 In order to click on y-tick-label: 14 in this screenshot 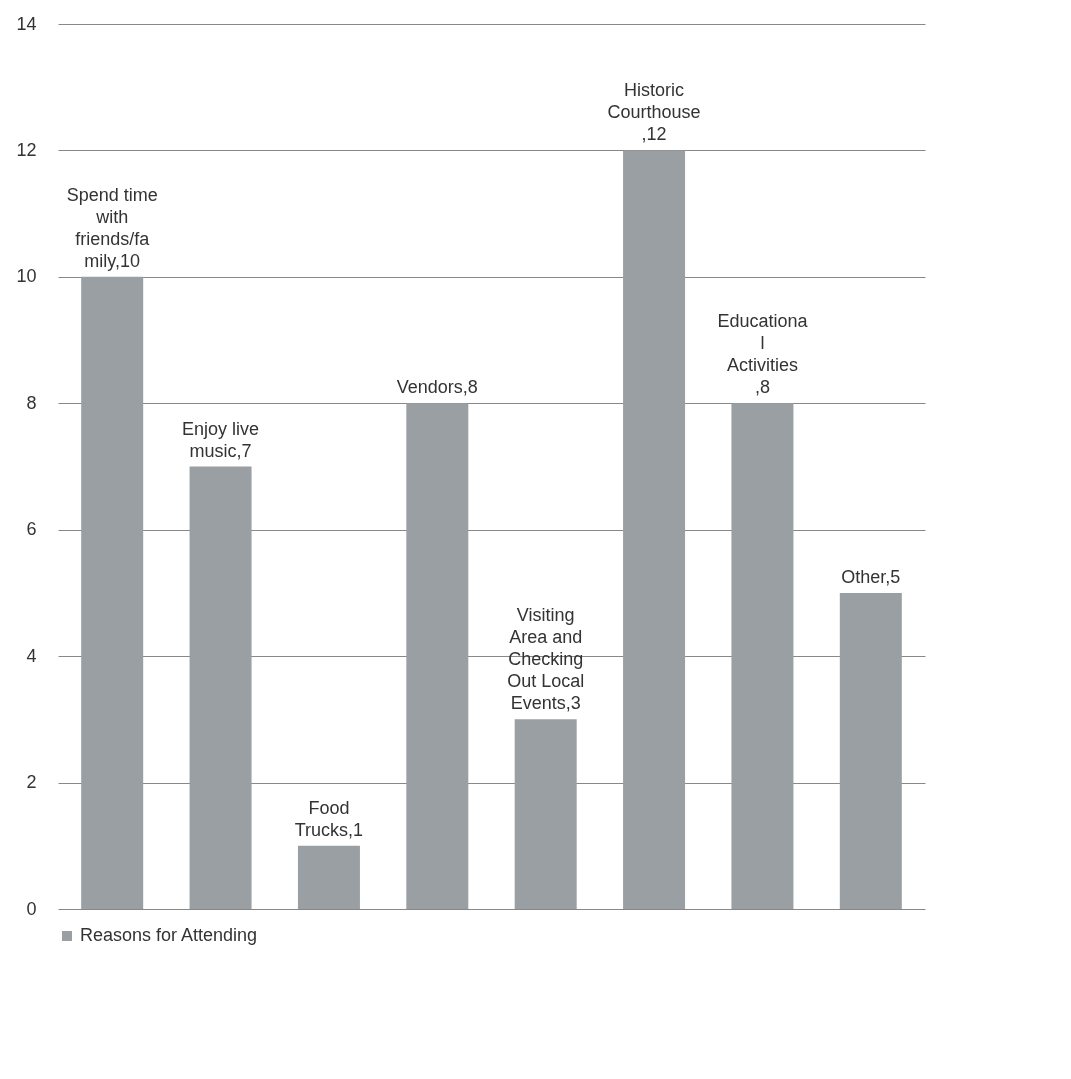, I will do `click(26, 23)`.